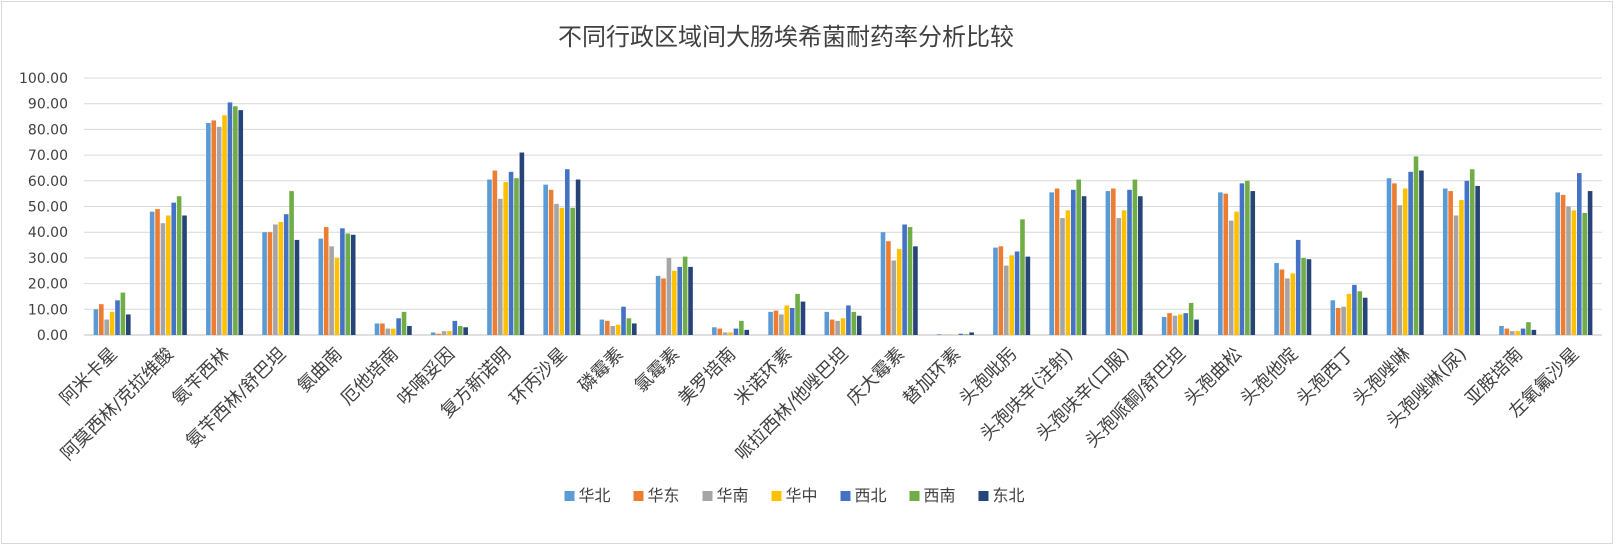 This screenshot has width=1616, height=549. What do you see at coordinates (1213, 377) in the screenshot?
I see `x-tick-label: 头孢曲松` at bounding box center [1213, 377].